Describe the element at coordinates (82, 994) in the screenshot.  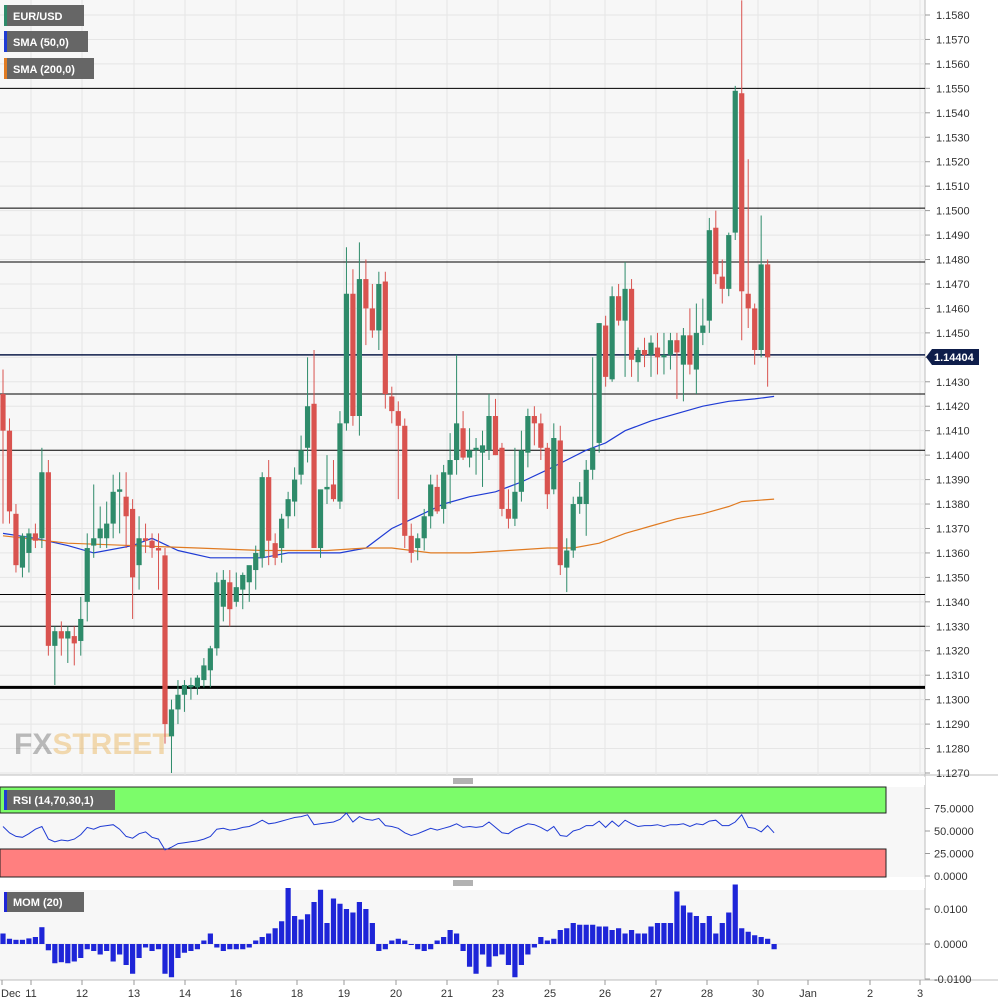
I see `x-axis-label: 12` at that location.